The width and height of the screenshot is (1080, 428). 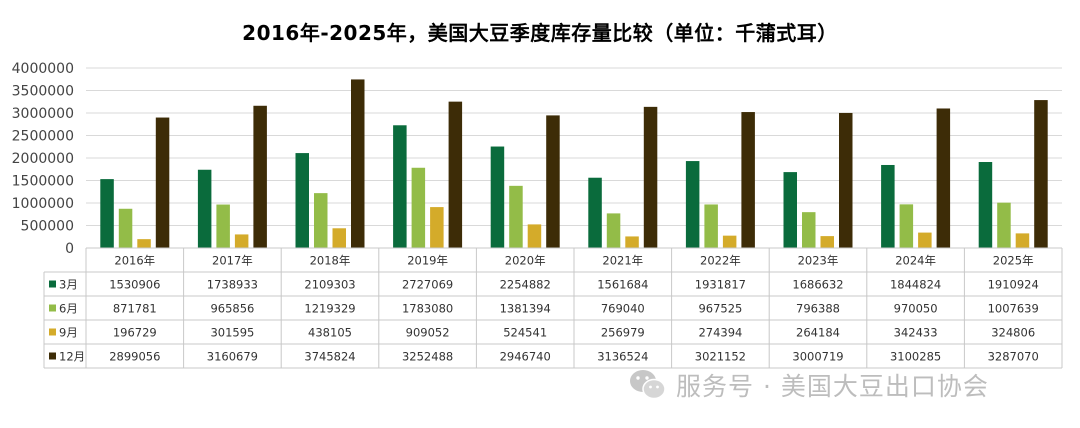 I want to click on data-label: 3160679, so click(x=232, y=357).